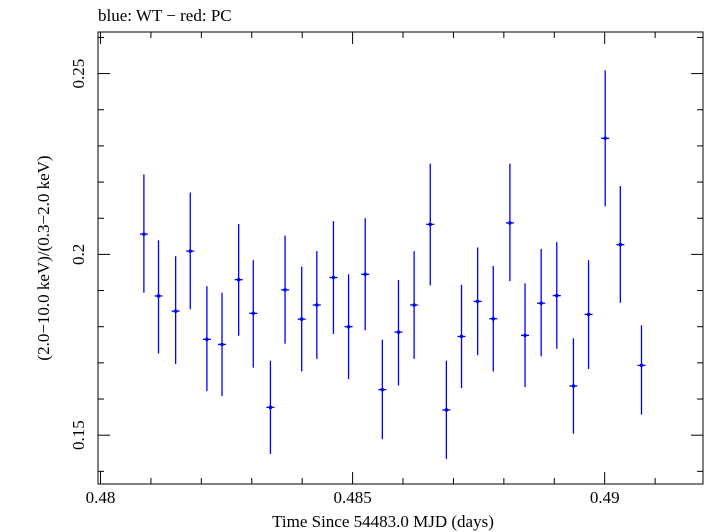 The width and height of the screenshot is (705, 532). Describe the element at coordinates (352, 497) in the screenshot. I see `x-tick-label: 0.485` at that location.